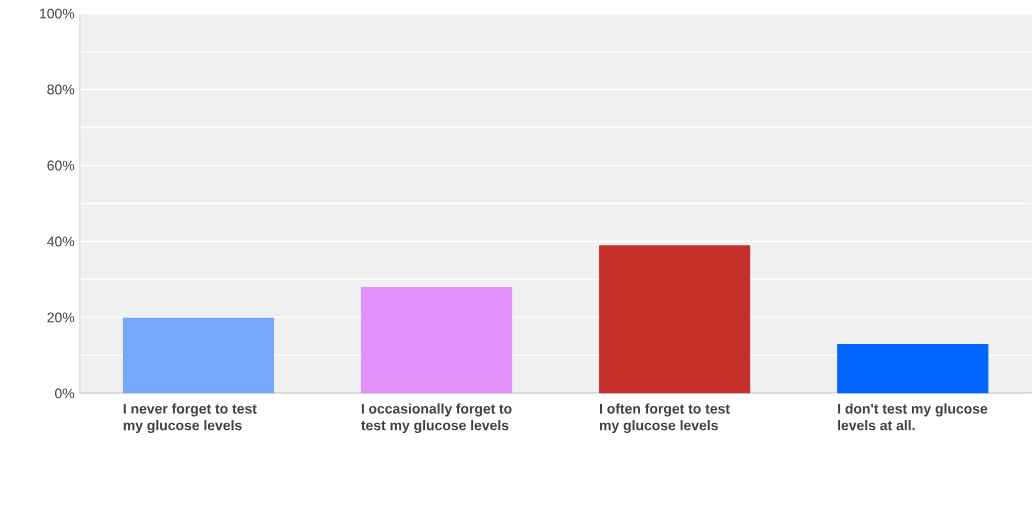 The width and height of the screenshot is (1032, 517). What do you see at coordinates (61, 241) in the screenshot?
I see `y-tick-label: 40%` at bounding box center [61, 241].